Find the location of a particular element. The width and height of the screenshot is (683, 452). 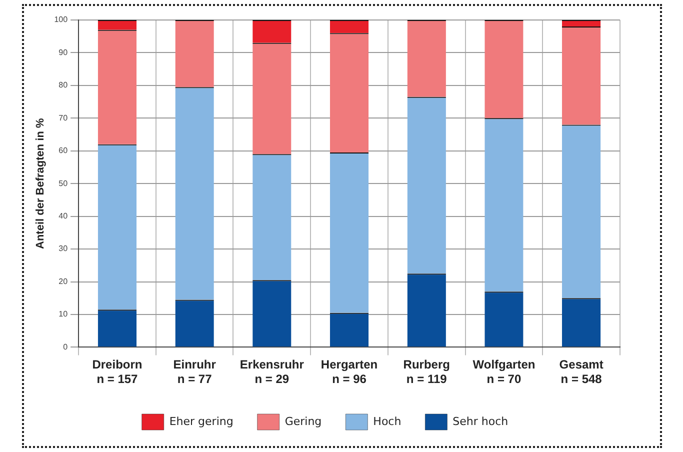

x-tick-label: Erkensruhr n = 29 is located at coordinates (272, 372).